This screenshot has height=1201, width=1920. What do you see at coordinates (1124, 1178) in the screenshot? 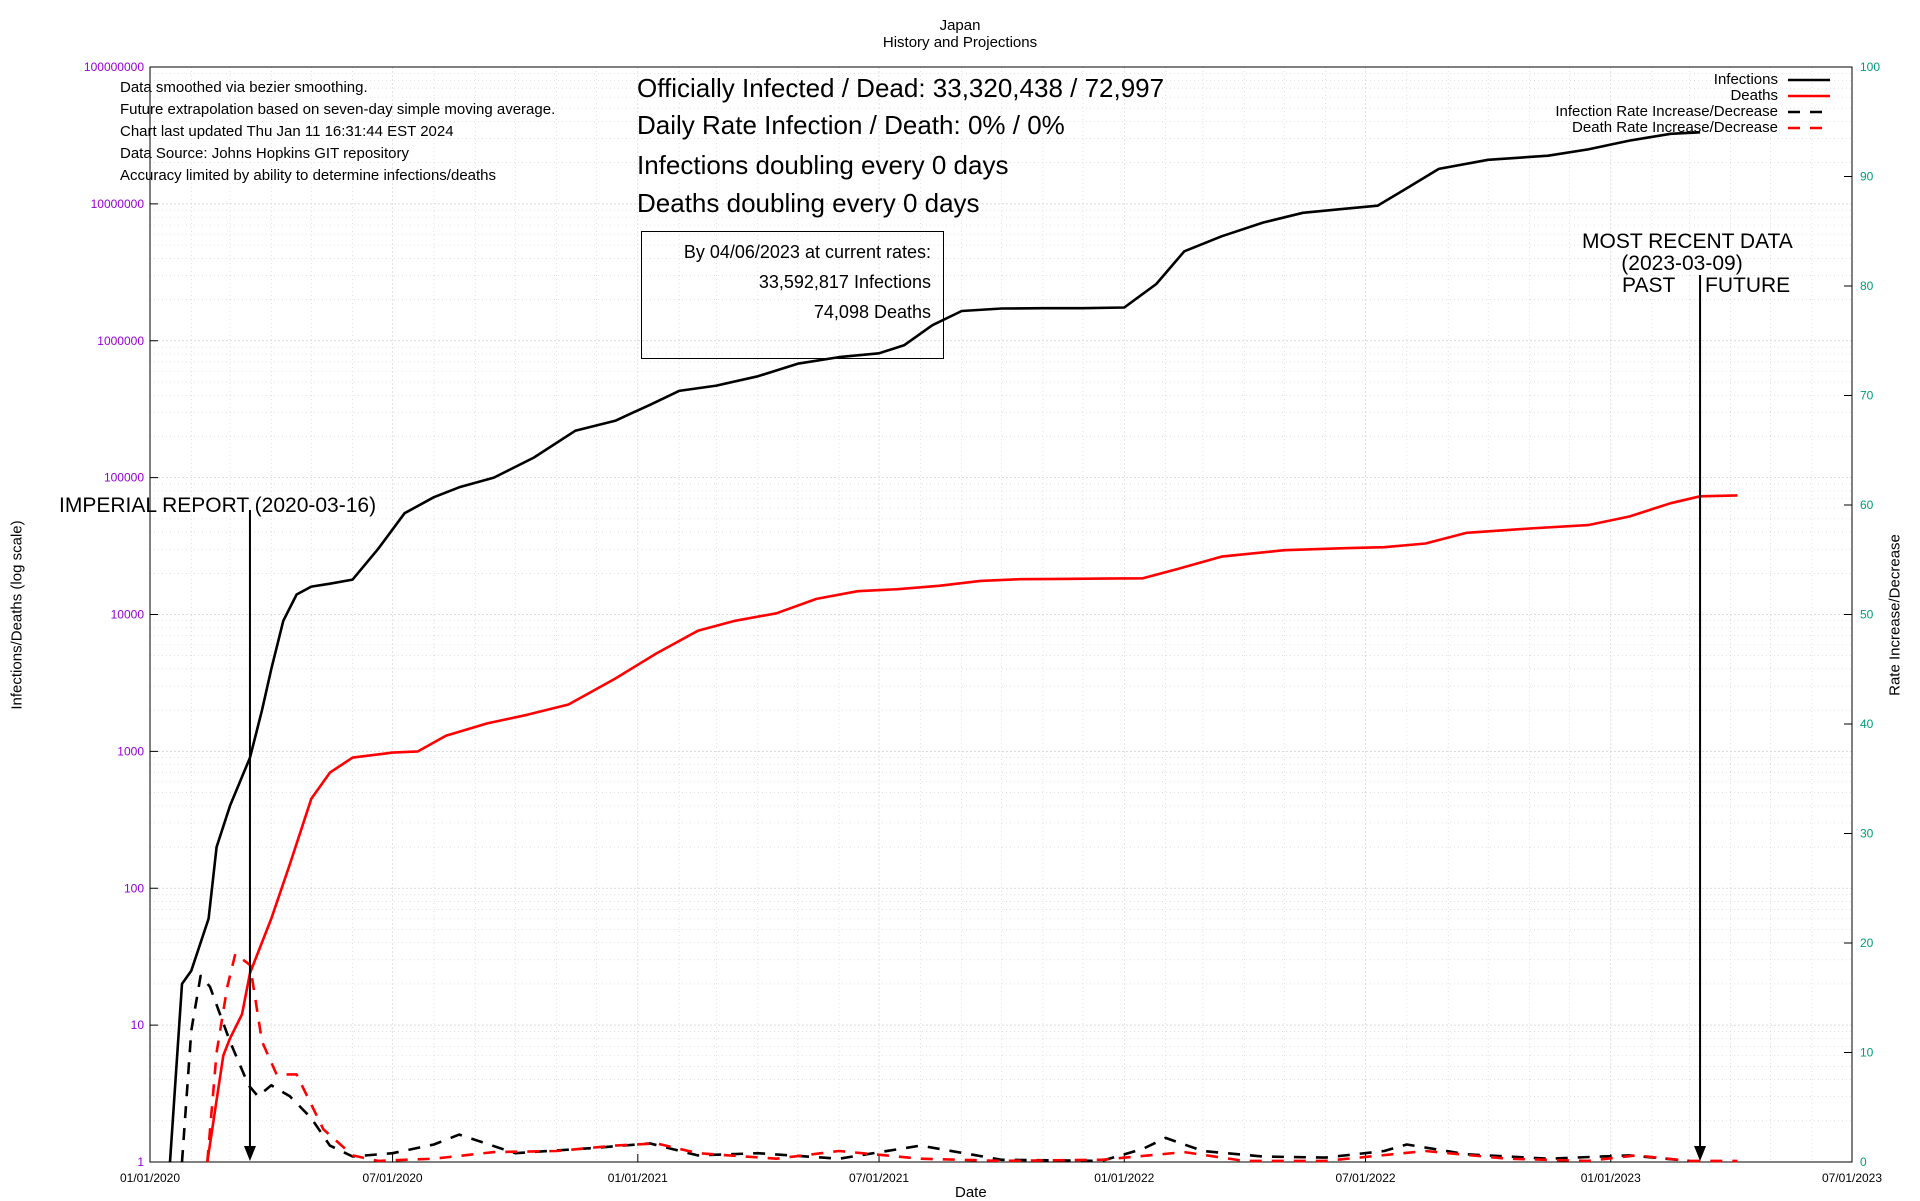
I see `x-tick-label: 01/01/2022` at bounding box center [1124, 1178].